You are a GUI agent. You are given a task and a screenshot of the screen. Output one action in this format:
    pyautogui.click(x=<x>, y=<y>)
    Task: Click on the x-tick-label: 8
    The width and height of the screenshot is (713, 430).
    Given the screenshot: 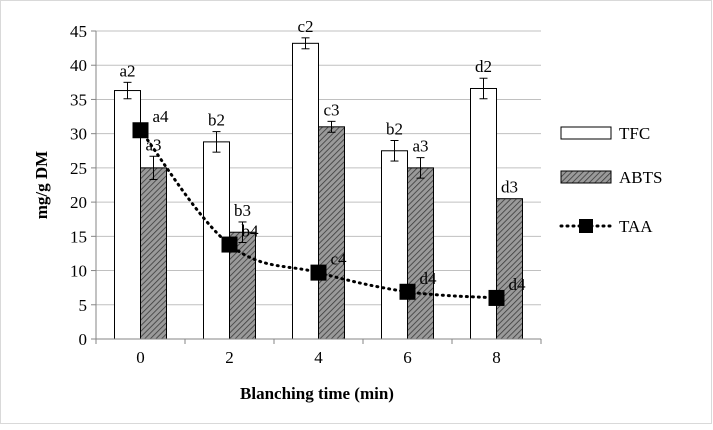 What is the action you would take?
    pyautogui.click(x=496, y=357)
    